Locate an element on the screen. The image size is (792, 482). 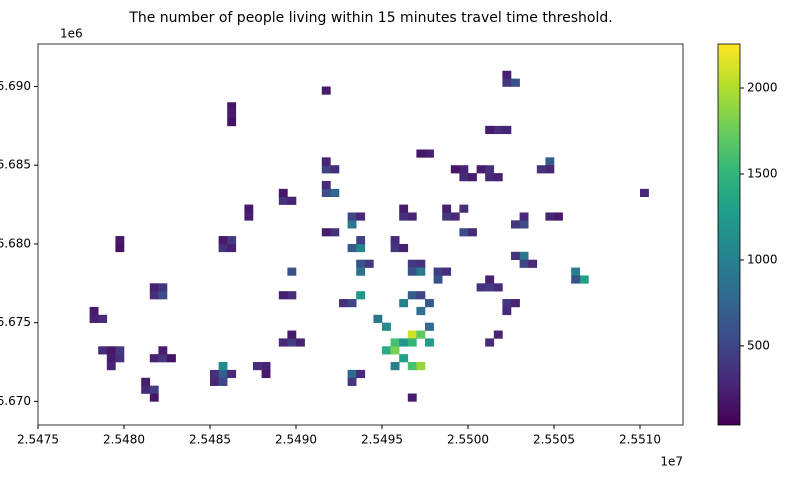
y-tick-label: 6.675 is located at coordinates (15, 322).